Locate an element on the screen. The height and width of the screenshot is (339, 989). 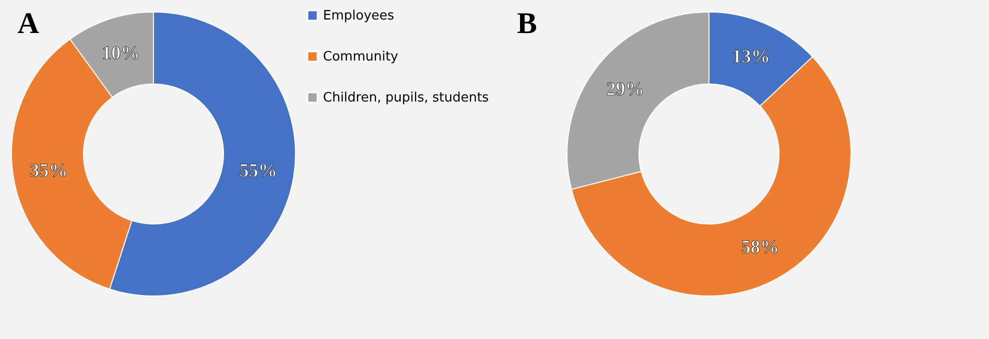
chart-title: B is located at coordinates (527, 23).